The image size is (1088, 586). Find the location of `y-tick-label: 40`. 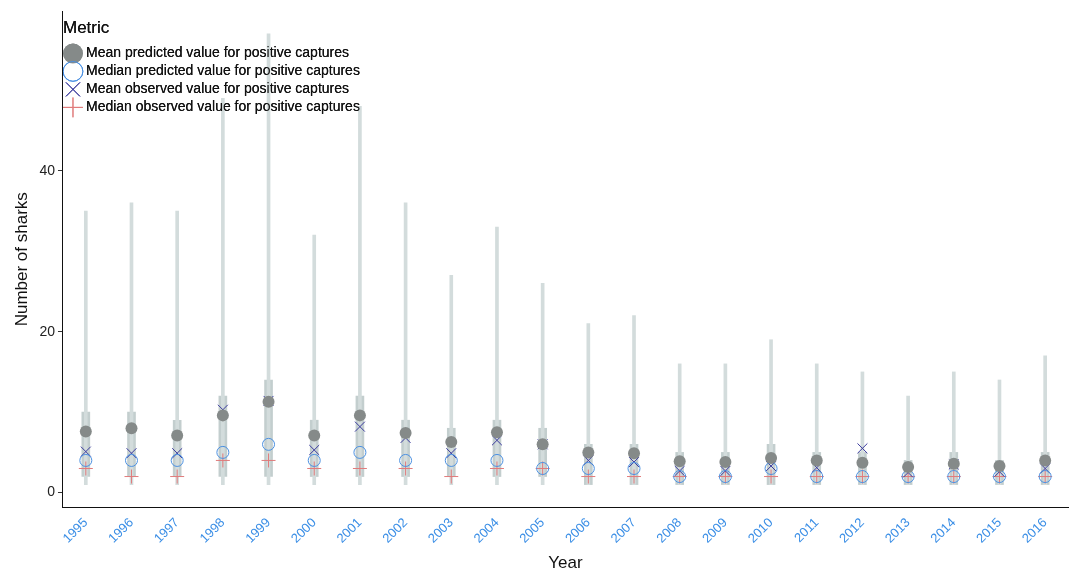

y-tick-label: 40 is located at coordinates (47, 169).